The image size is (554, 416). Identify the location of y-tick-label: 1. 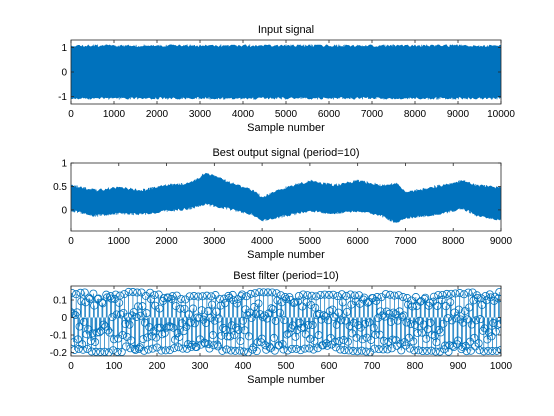
(64, 164).